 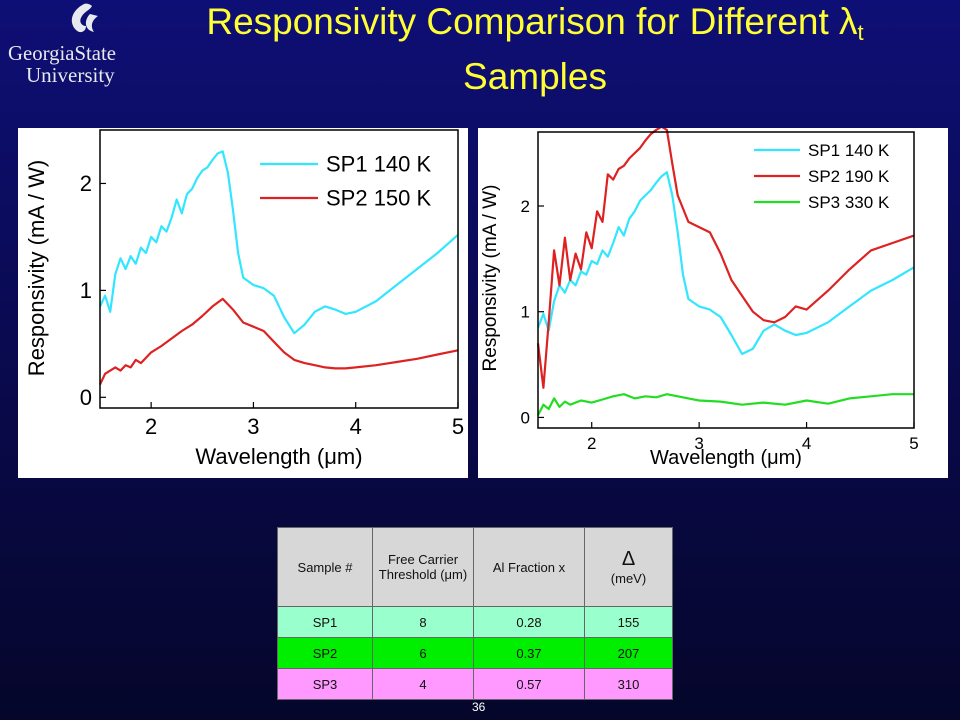 I want to click on cell-threshold: 8, so click(x=423, y=622).